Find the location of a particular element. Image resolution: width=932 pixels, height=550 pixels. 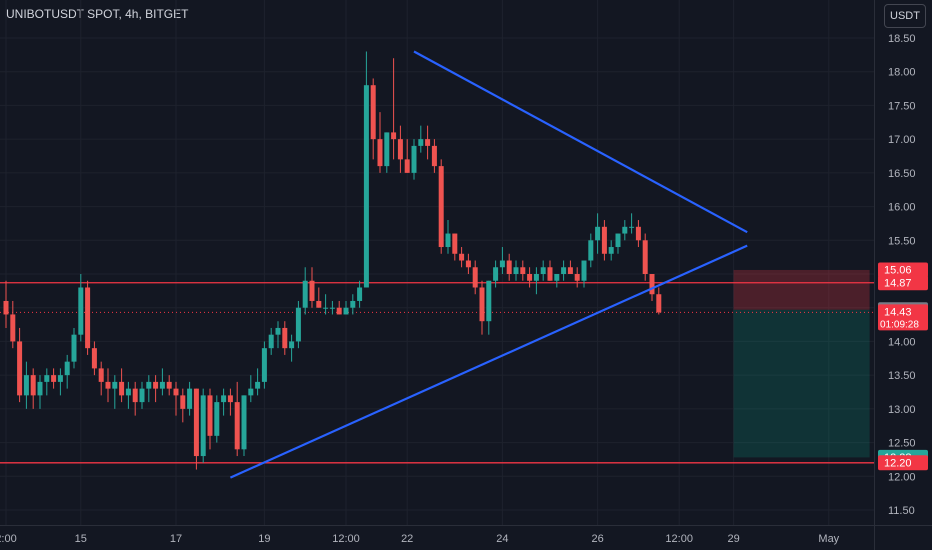

price-tick-label: 17.50 is located at coordinates (902, 106).